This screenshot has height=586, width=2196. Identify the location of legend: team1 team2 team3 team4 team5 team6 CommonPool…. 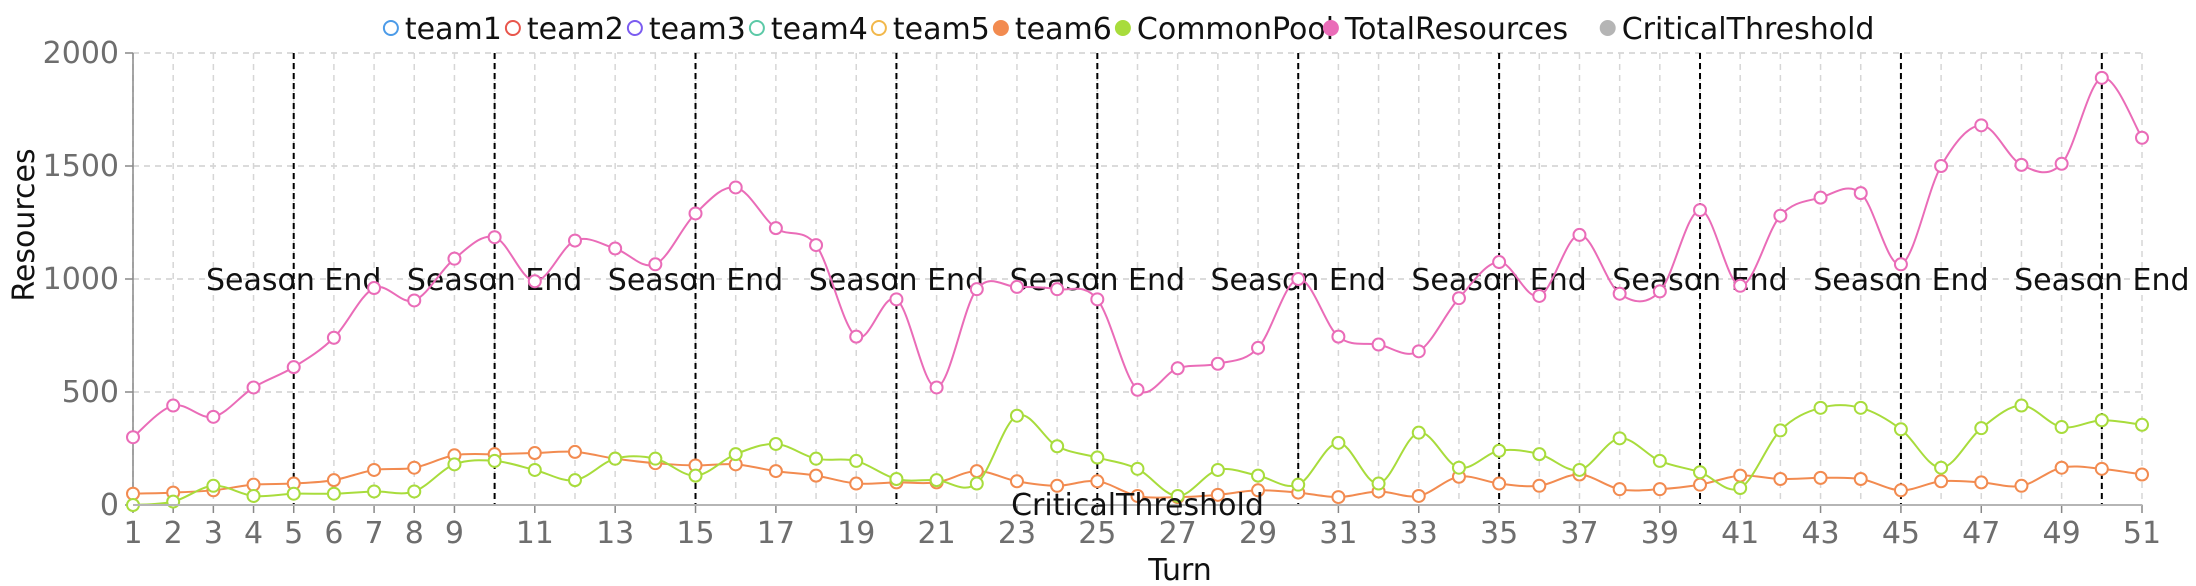
(1128, 29).